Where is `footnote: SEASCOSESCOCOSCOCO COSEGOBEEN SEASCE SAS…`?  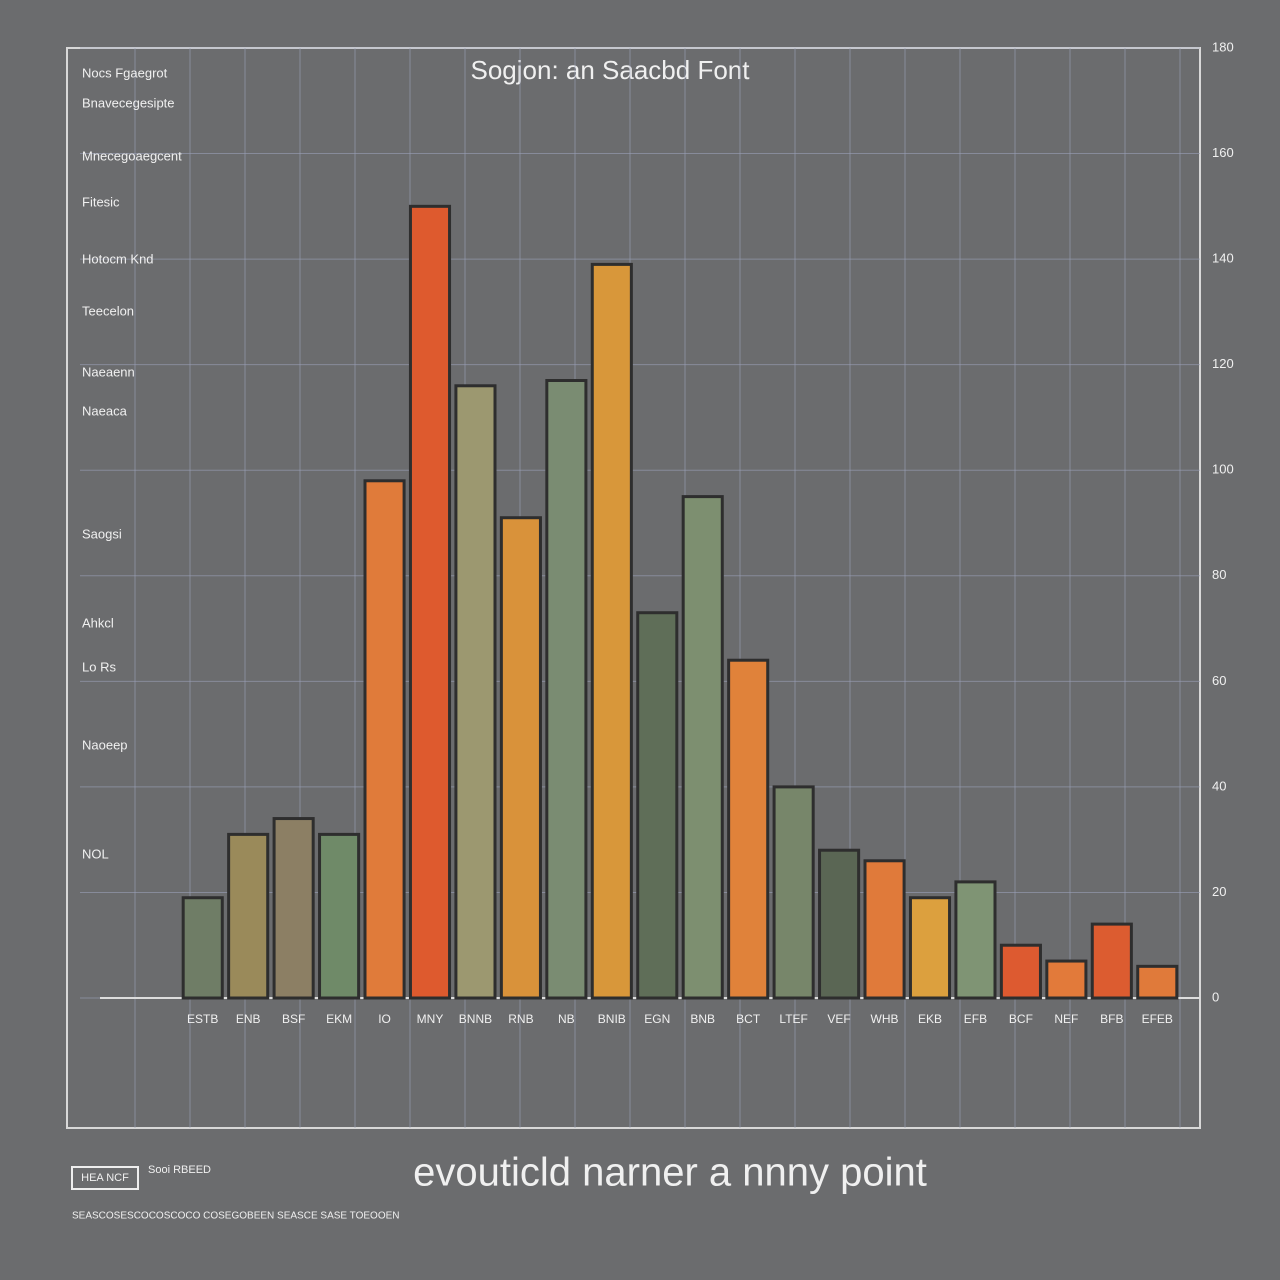 footnote: SEASCOSESCOCOSCOCO COSEGOBEEN SEASCE SAS… is located at coordinates (236, 1216).